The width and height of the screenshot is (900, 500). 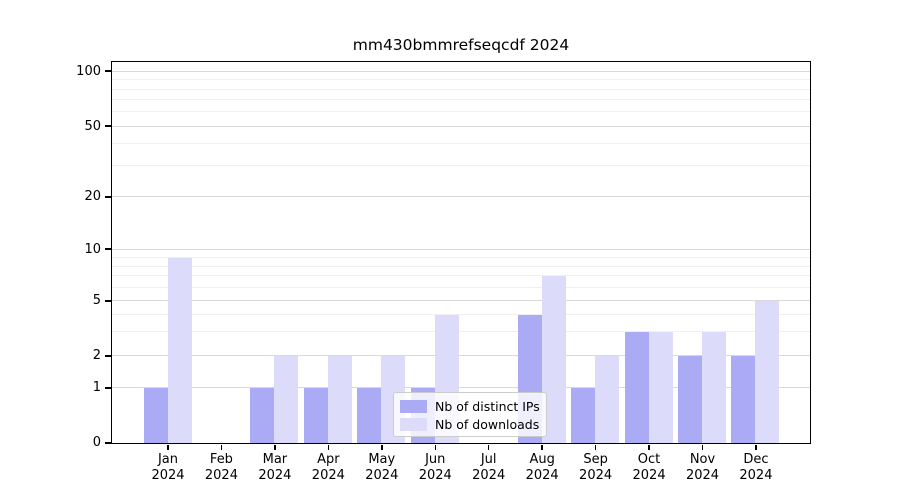 I want to click on legend: Nb of distinct IPs Nb of downloads, so click(x=470, y=414).